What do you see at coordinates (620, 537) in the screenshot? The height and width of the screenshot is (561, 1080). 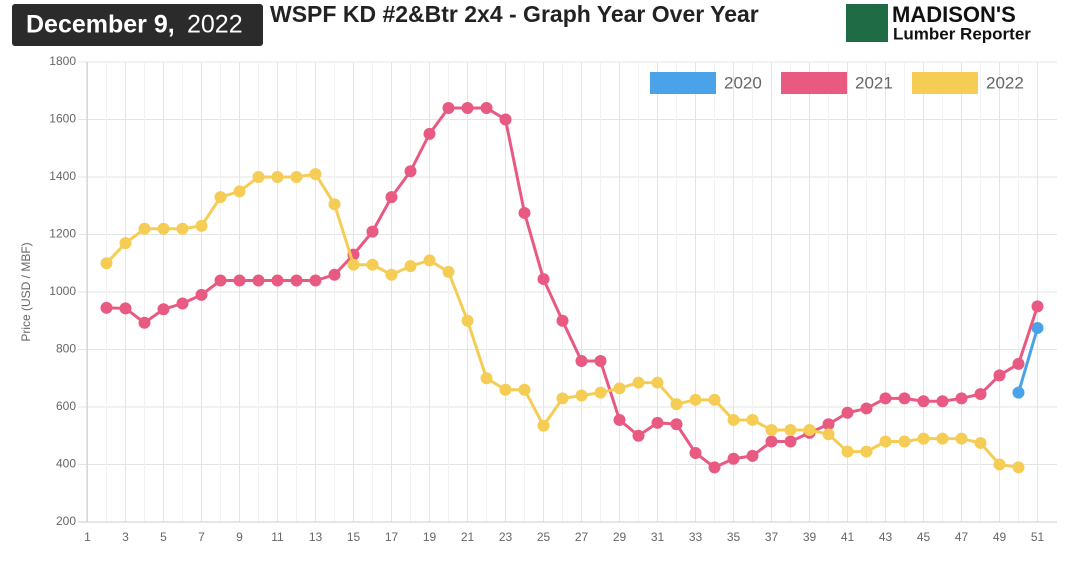 I see `x-tick-label: 29` at bounding box center [620, 537].